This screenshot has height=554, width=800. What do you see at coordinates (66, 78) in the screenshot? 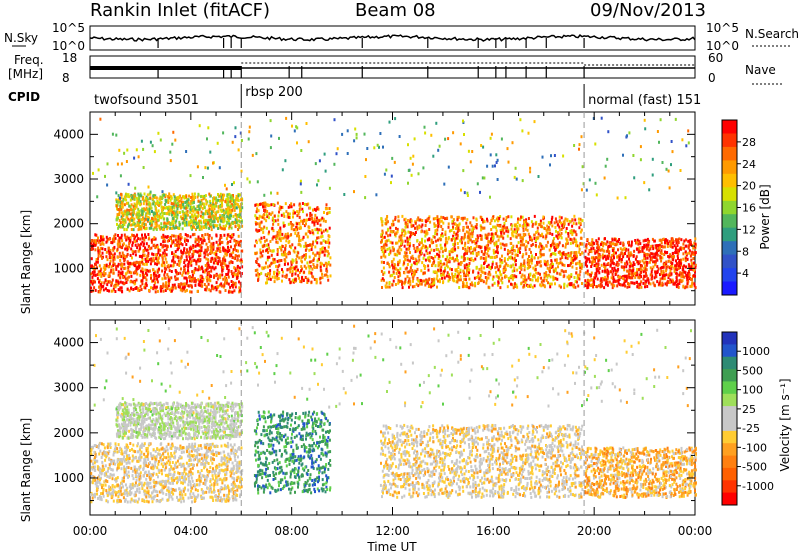
I see `freq-left-bottom: 8` at bounding box center [66, 78].